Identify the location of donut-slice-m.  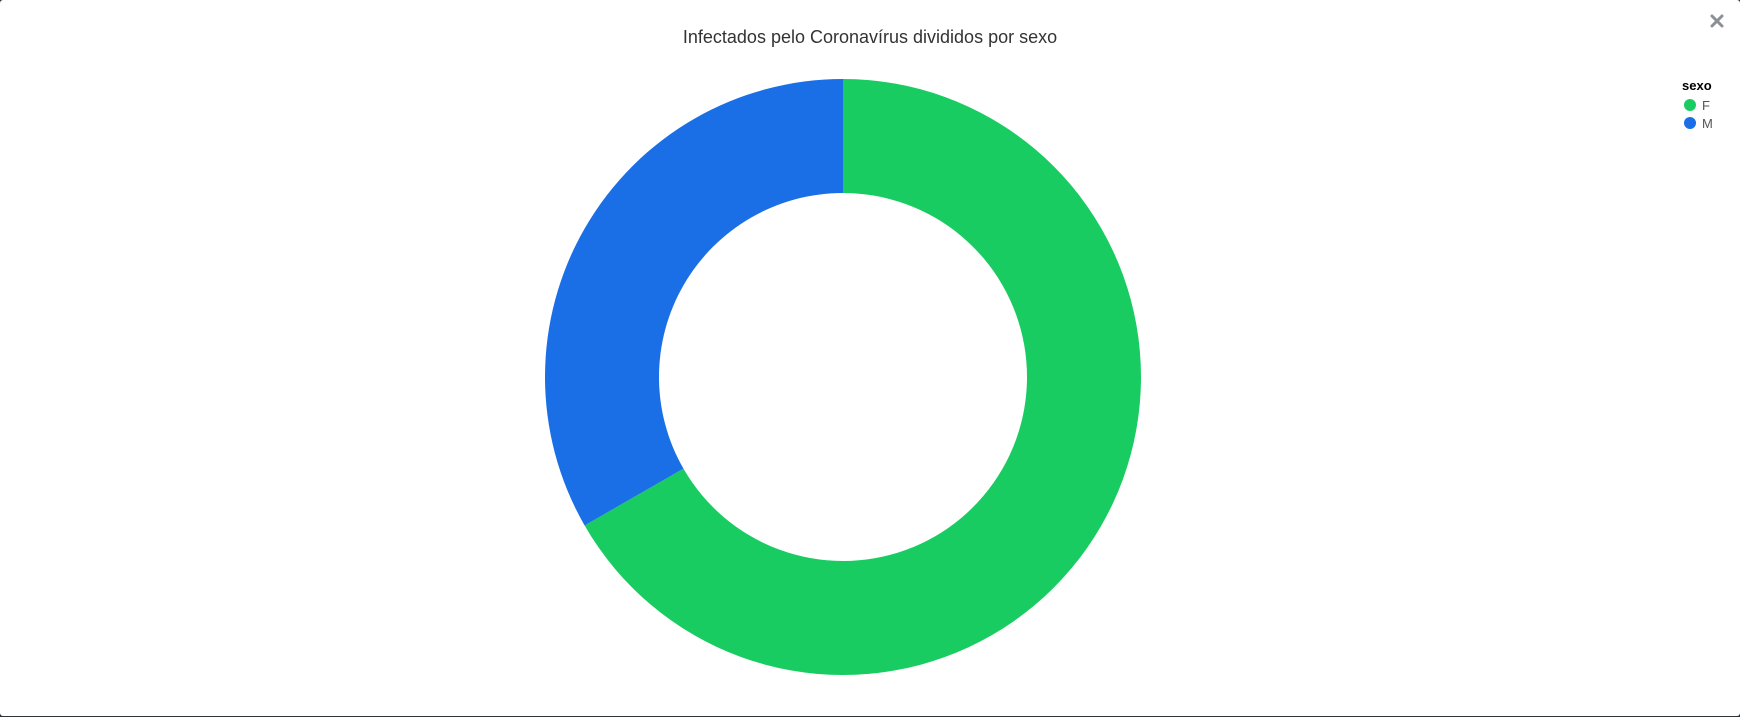
(693, 302).